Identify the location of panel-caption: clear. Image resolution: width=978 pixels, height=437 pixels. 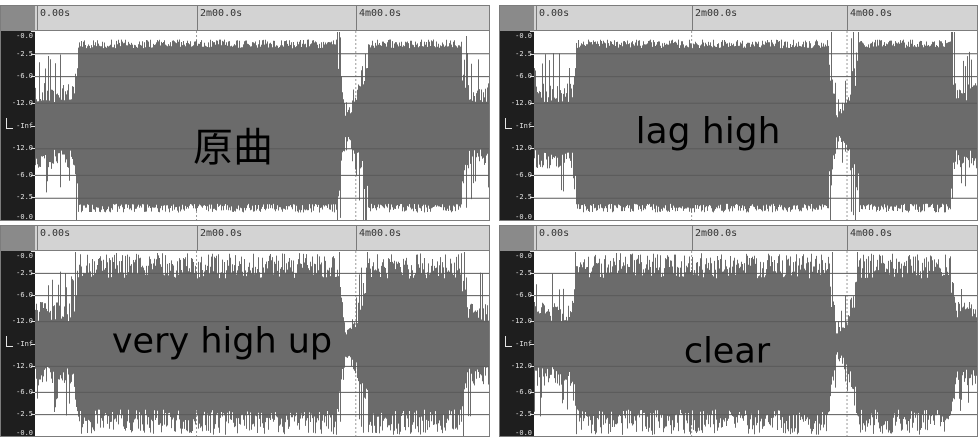
(727, 351).